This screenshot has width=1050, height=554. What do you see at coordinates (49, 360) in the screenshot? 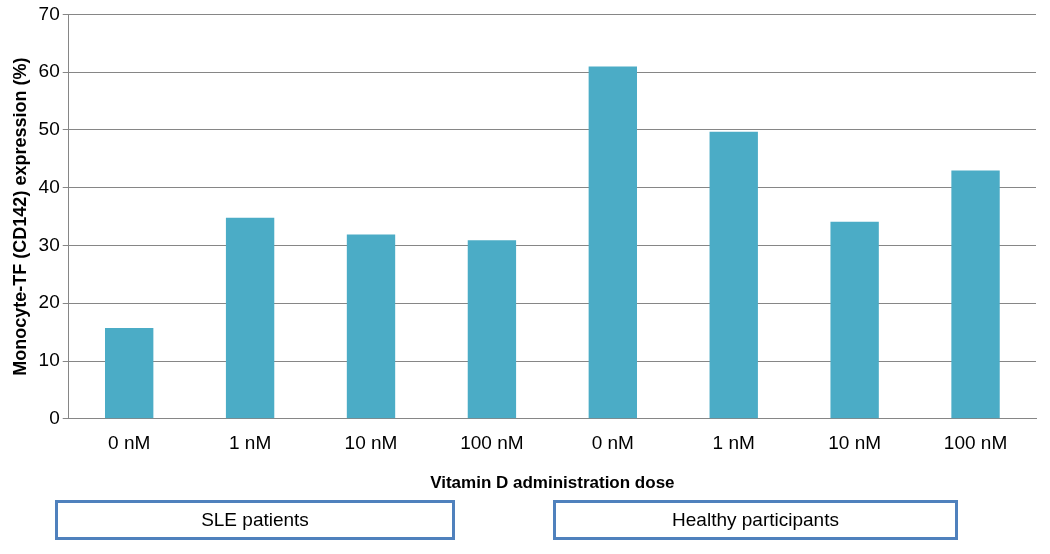
I see `y-tick-label: 10` at bounding box center [49, 360].